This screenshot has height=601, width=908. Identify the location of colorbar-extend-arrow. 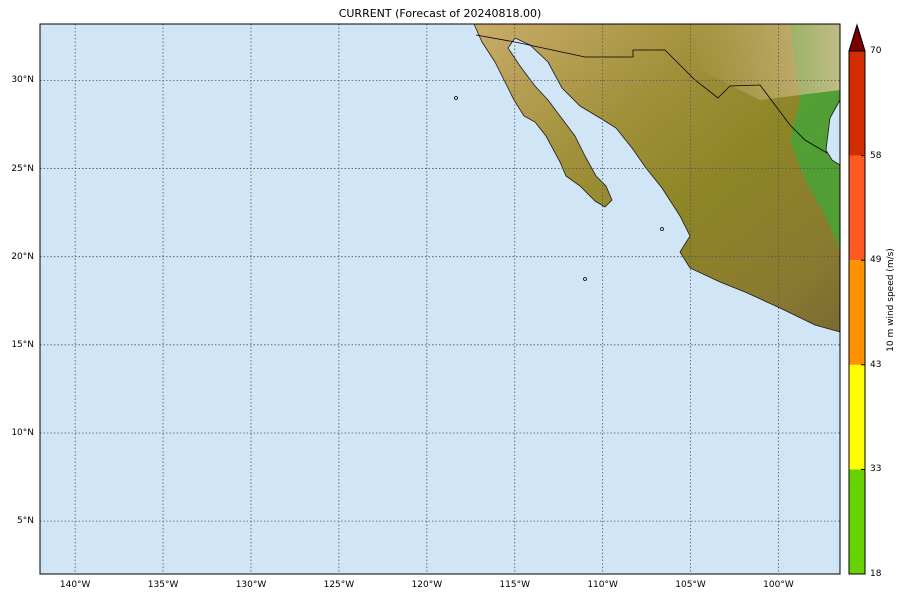
(857, 37).